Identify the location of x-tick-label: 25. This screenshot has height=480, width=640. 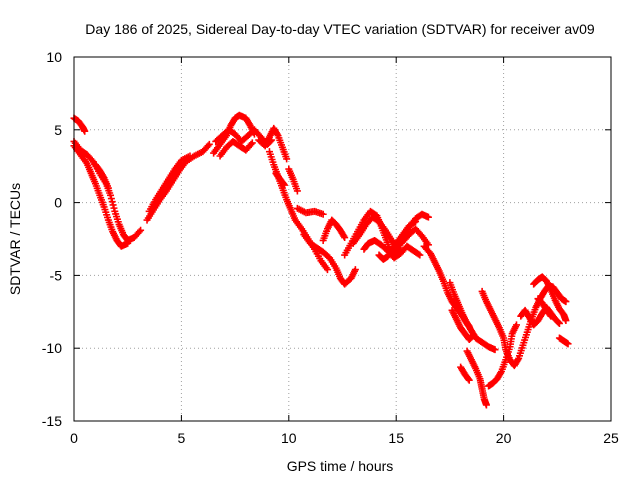
(611, 438).